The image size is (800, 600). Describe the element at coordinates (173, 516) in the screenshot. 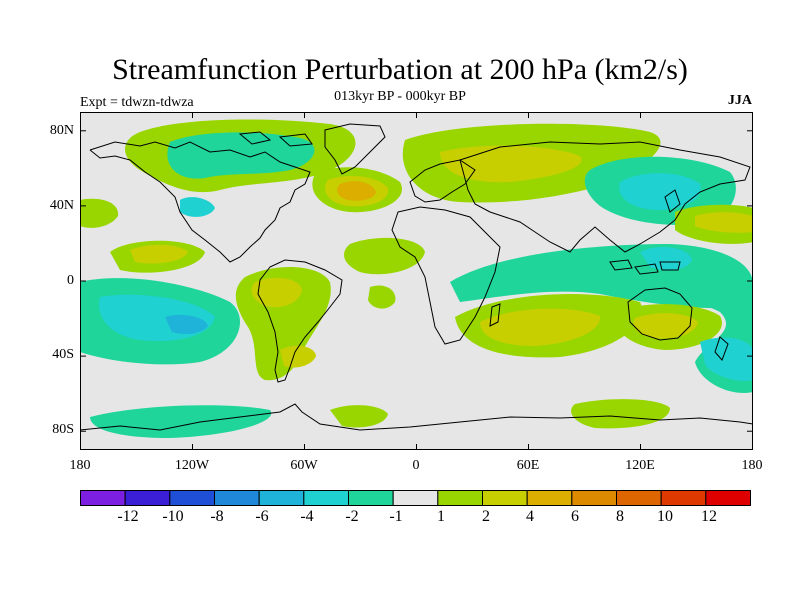

I see `colorbar-label: -10` at that location.